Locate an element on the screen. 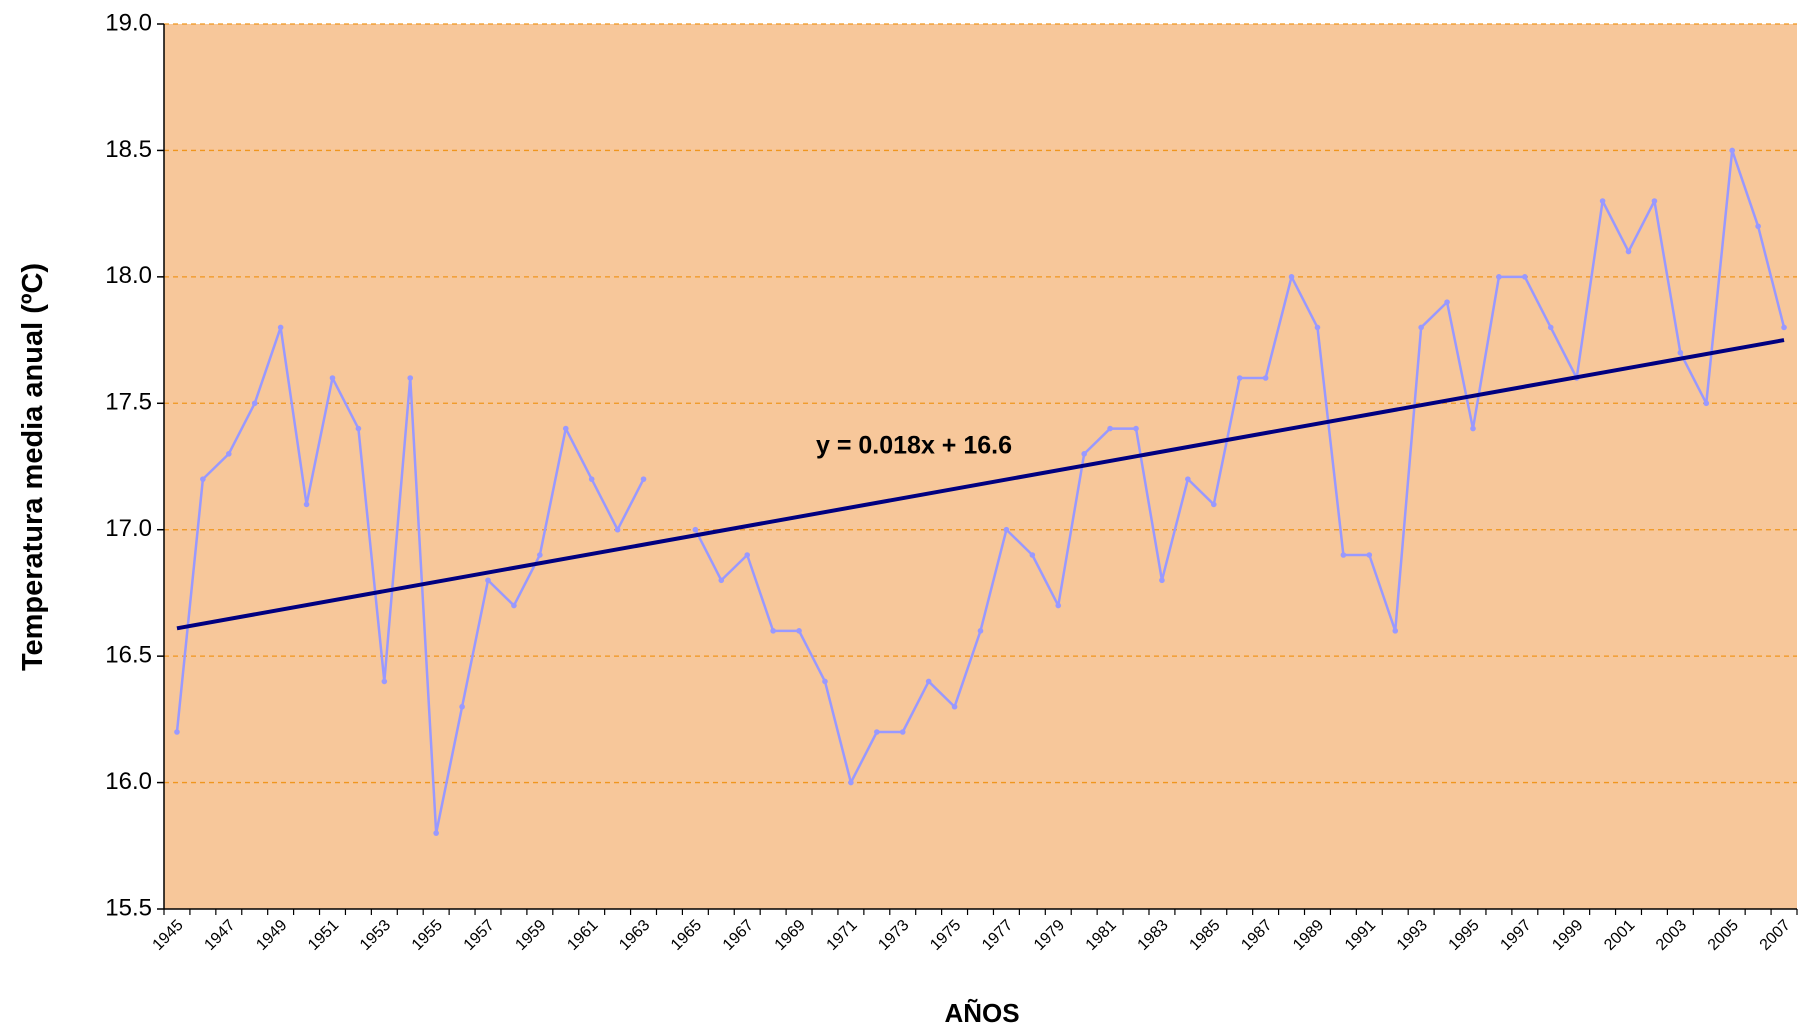 The width and height of the screenshot is (1798, 1035). y-tick-label: 17.5 is located at coordinates (128, 402).